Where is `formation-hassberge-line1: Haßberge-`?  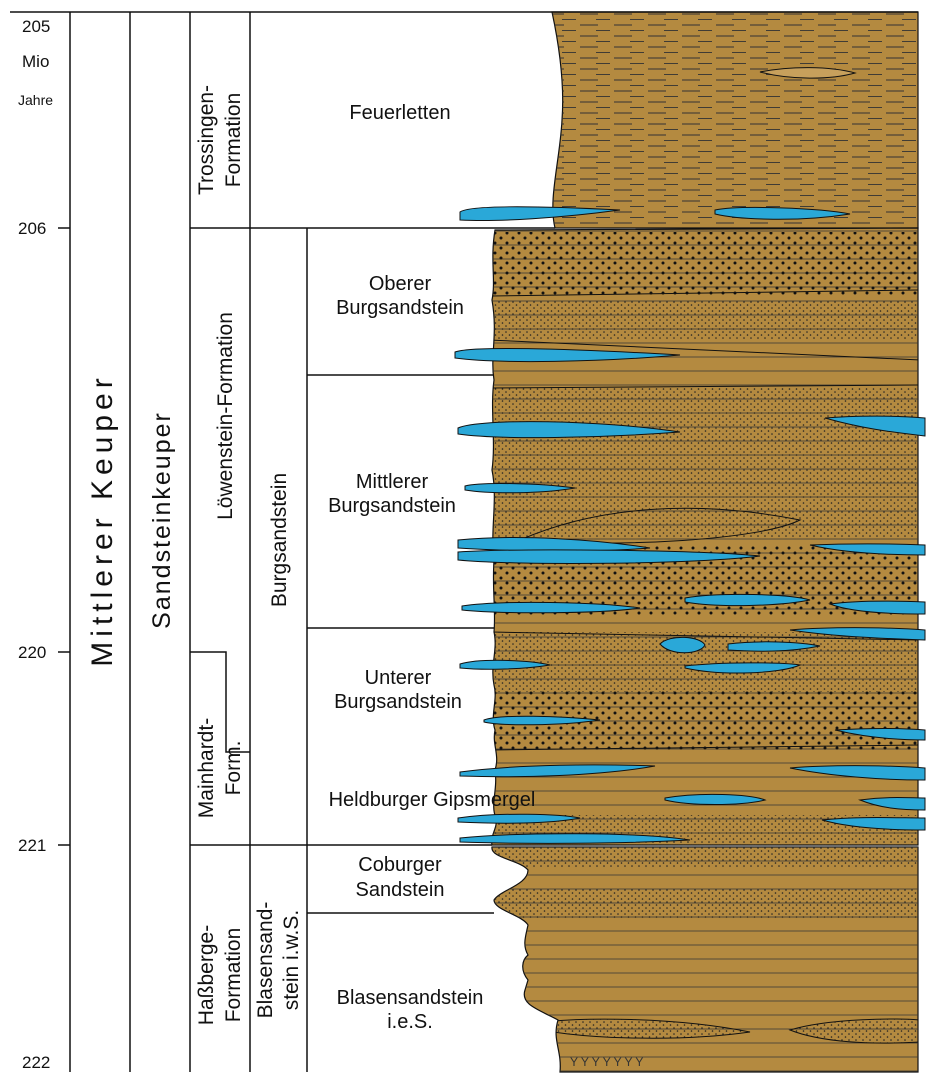
formation-hassberge-line1: Haßberge- is located at coordinates (206, 975).